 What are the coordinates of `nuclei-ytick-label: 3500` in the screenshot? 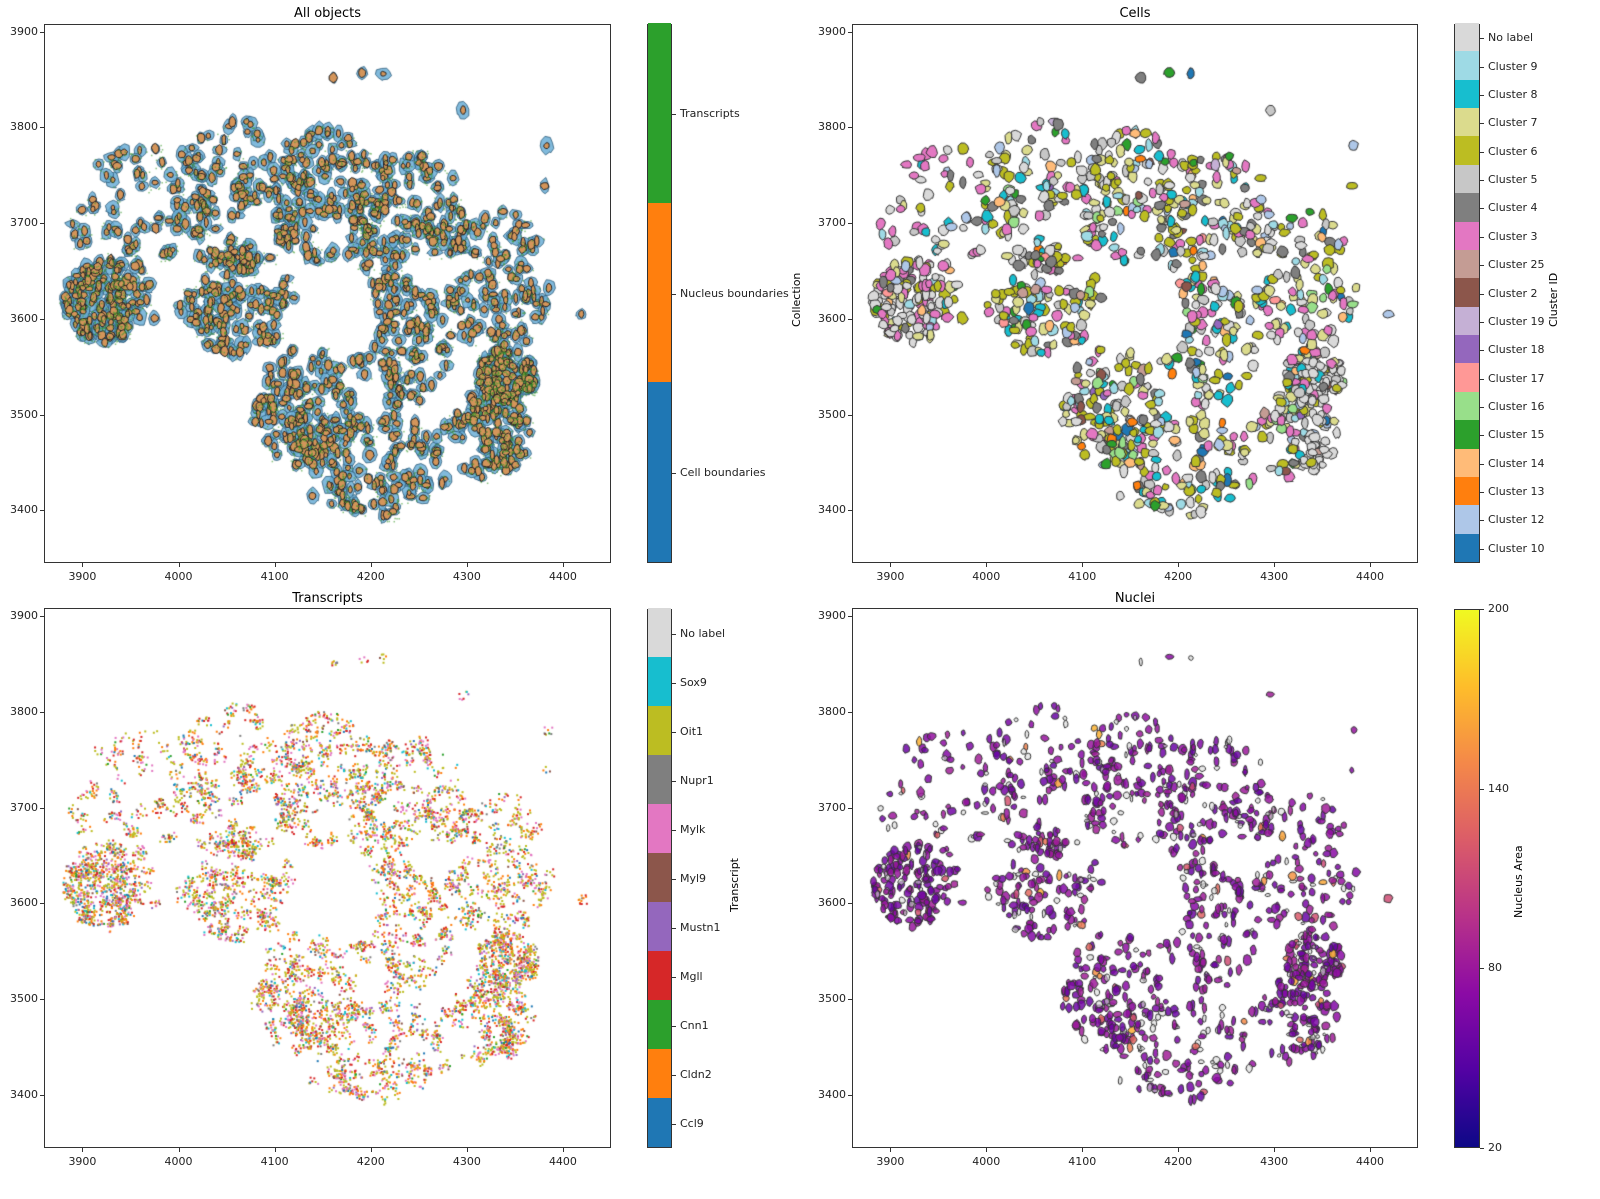 It's located at (832, 999).